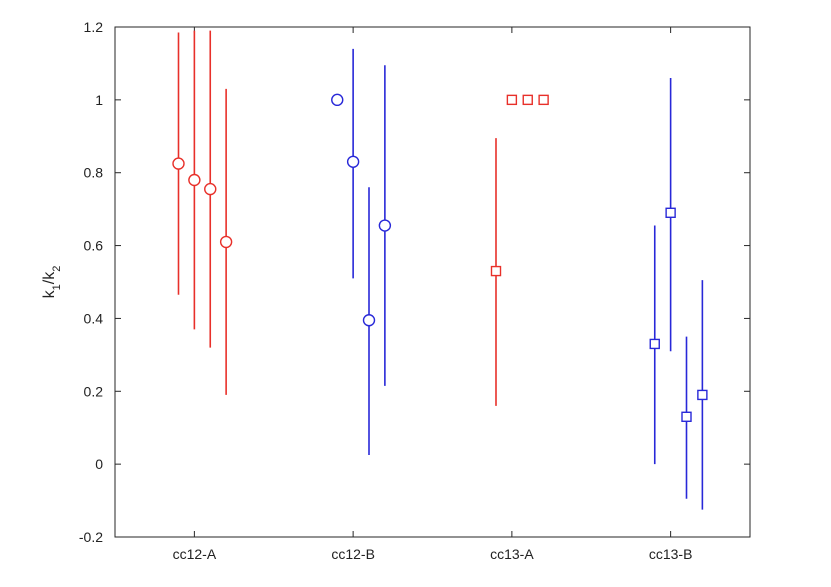 The height and width of the screenshot is (587, 831). Describe the element at coordinates (94, 27) in the screenshot. I see `y-tick-label: 1.2` at that location.